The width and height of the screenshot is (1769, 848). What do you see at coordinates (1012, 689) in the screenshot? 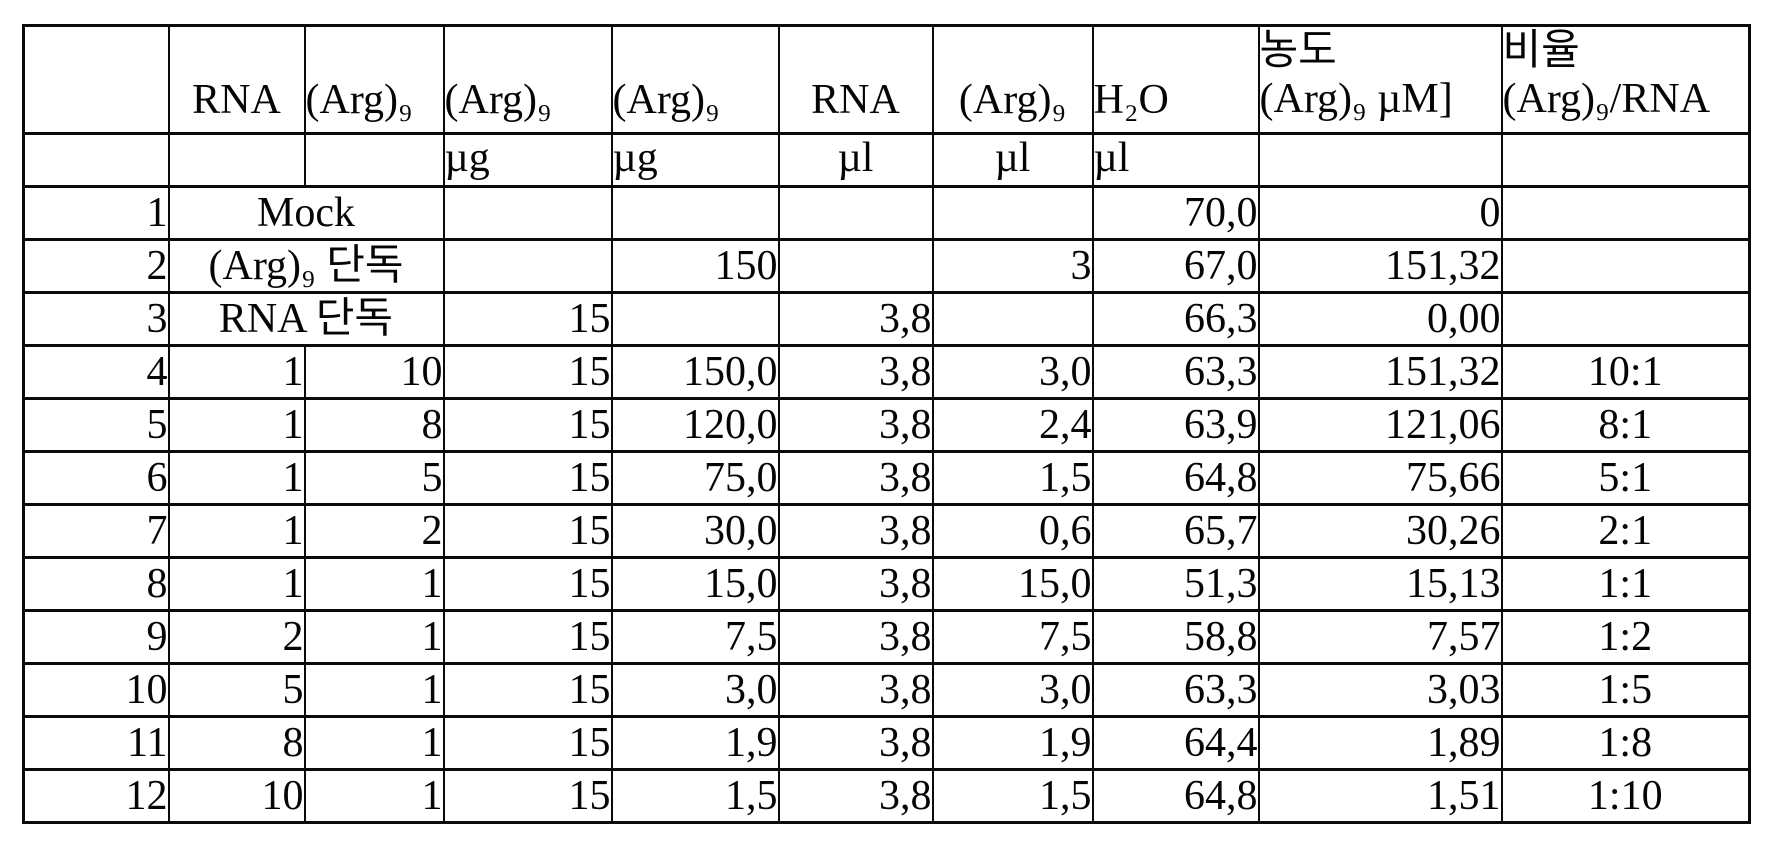
I see `cell-arg9-ul: 3,0` at bounding box center [1012, 689].